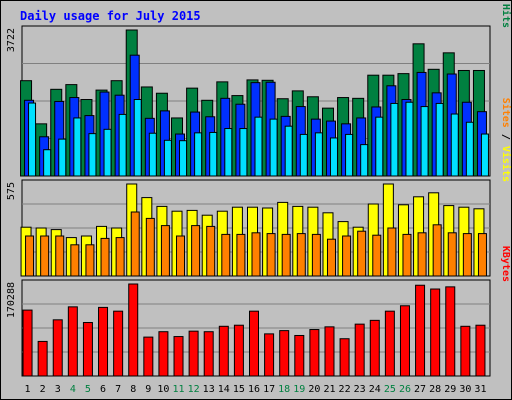  Describe the element at coordinates (194, 389) in the screenshot. I see `x-tick-12: 12` at that location.